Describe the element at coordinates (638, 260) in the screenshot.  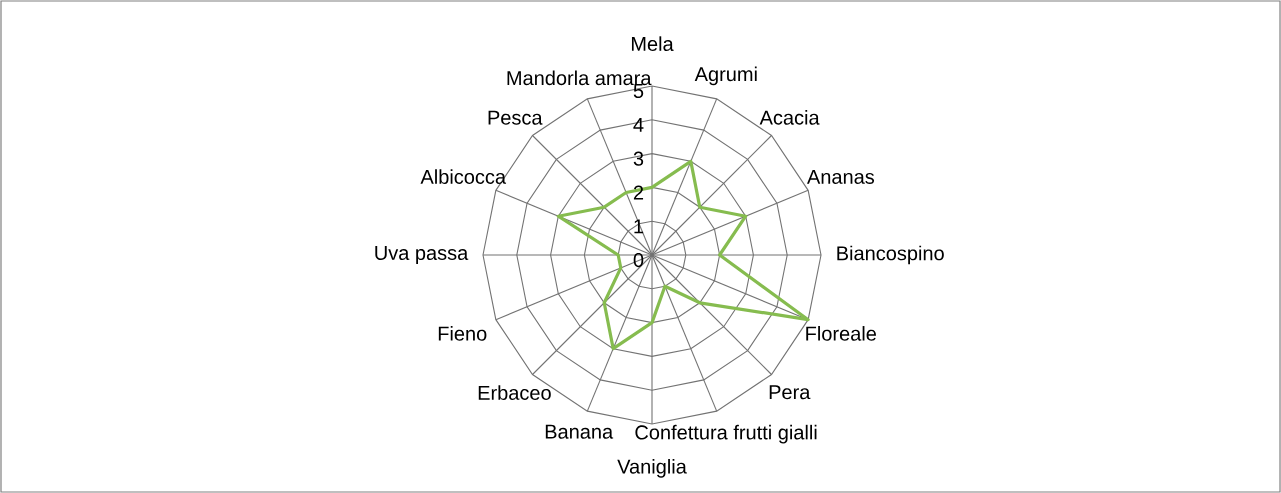
I see `y-tick-label: 0` at that location.